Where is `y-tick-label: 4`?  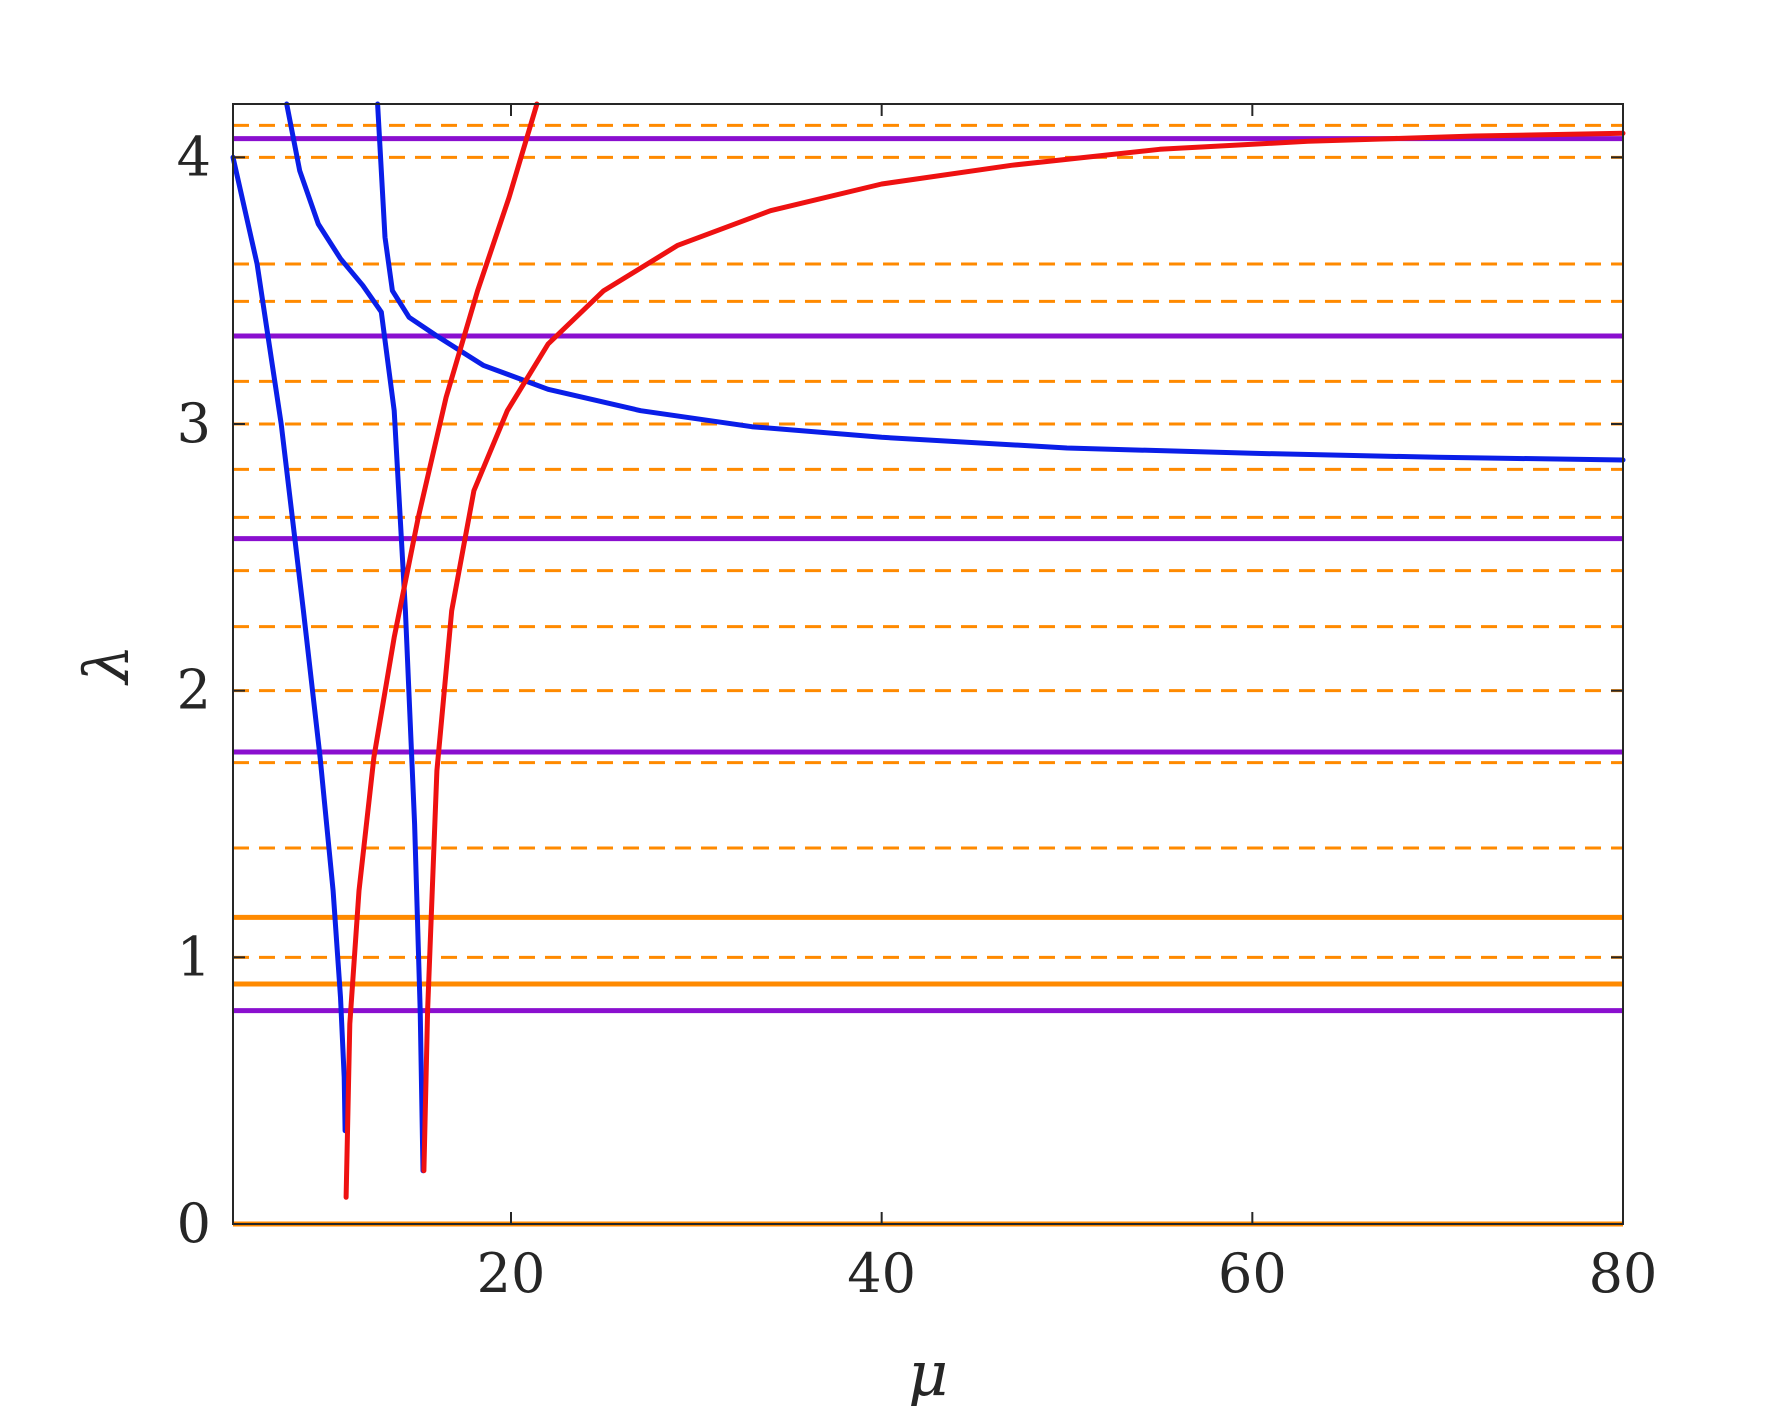
y-tick-label: 4 is located at coordinates (194, 156).